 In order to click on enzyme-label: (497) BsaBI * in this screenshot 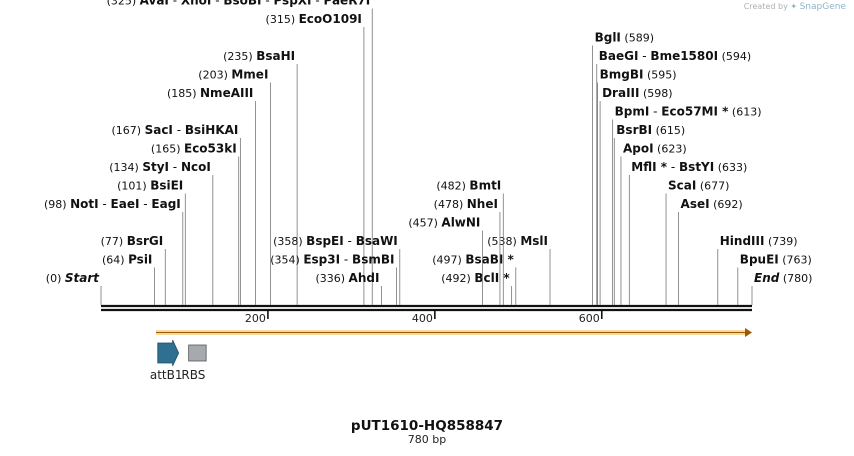, I will do `click(473, 260)`.